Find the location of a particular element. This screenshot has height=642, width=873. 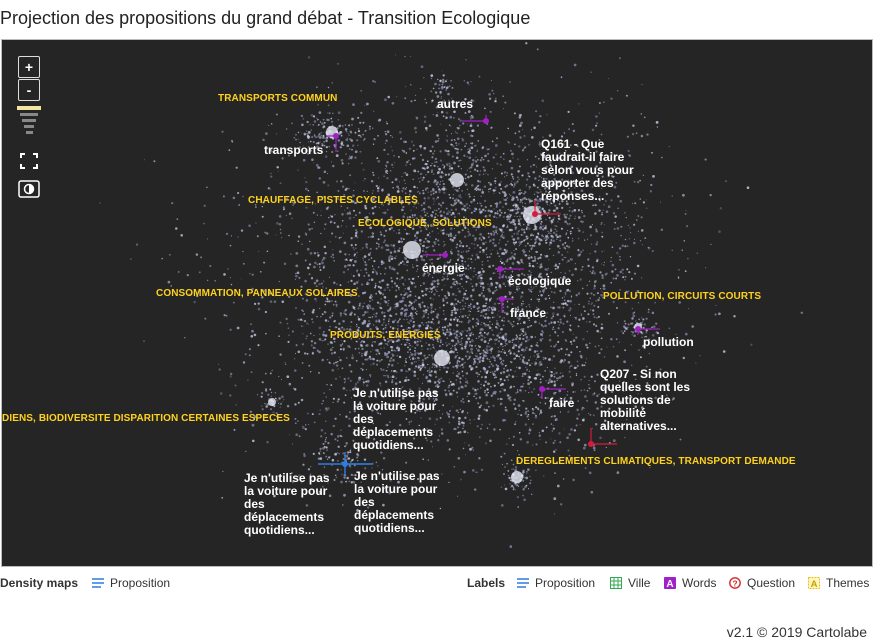

density-proposition-toggle: Proposition is located at coordinates (131, 583).